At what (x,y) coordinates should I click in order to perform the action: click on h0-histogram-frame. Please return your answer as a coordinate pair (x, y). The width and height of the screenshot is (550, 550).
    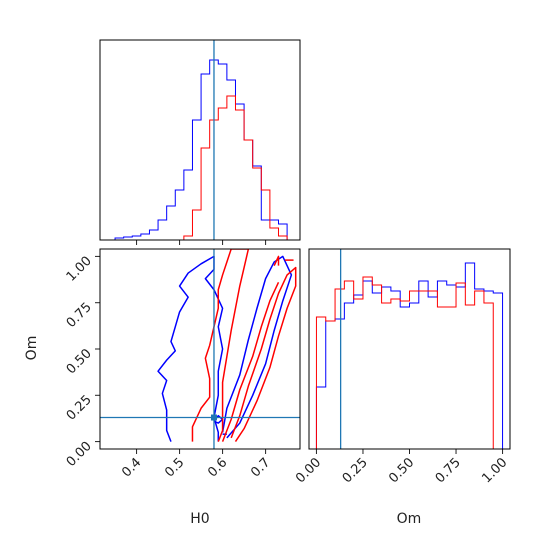
    Looking at the image, I should click on (200, 140).